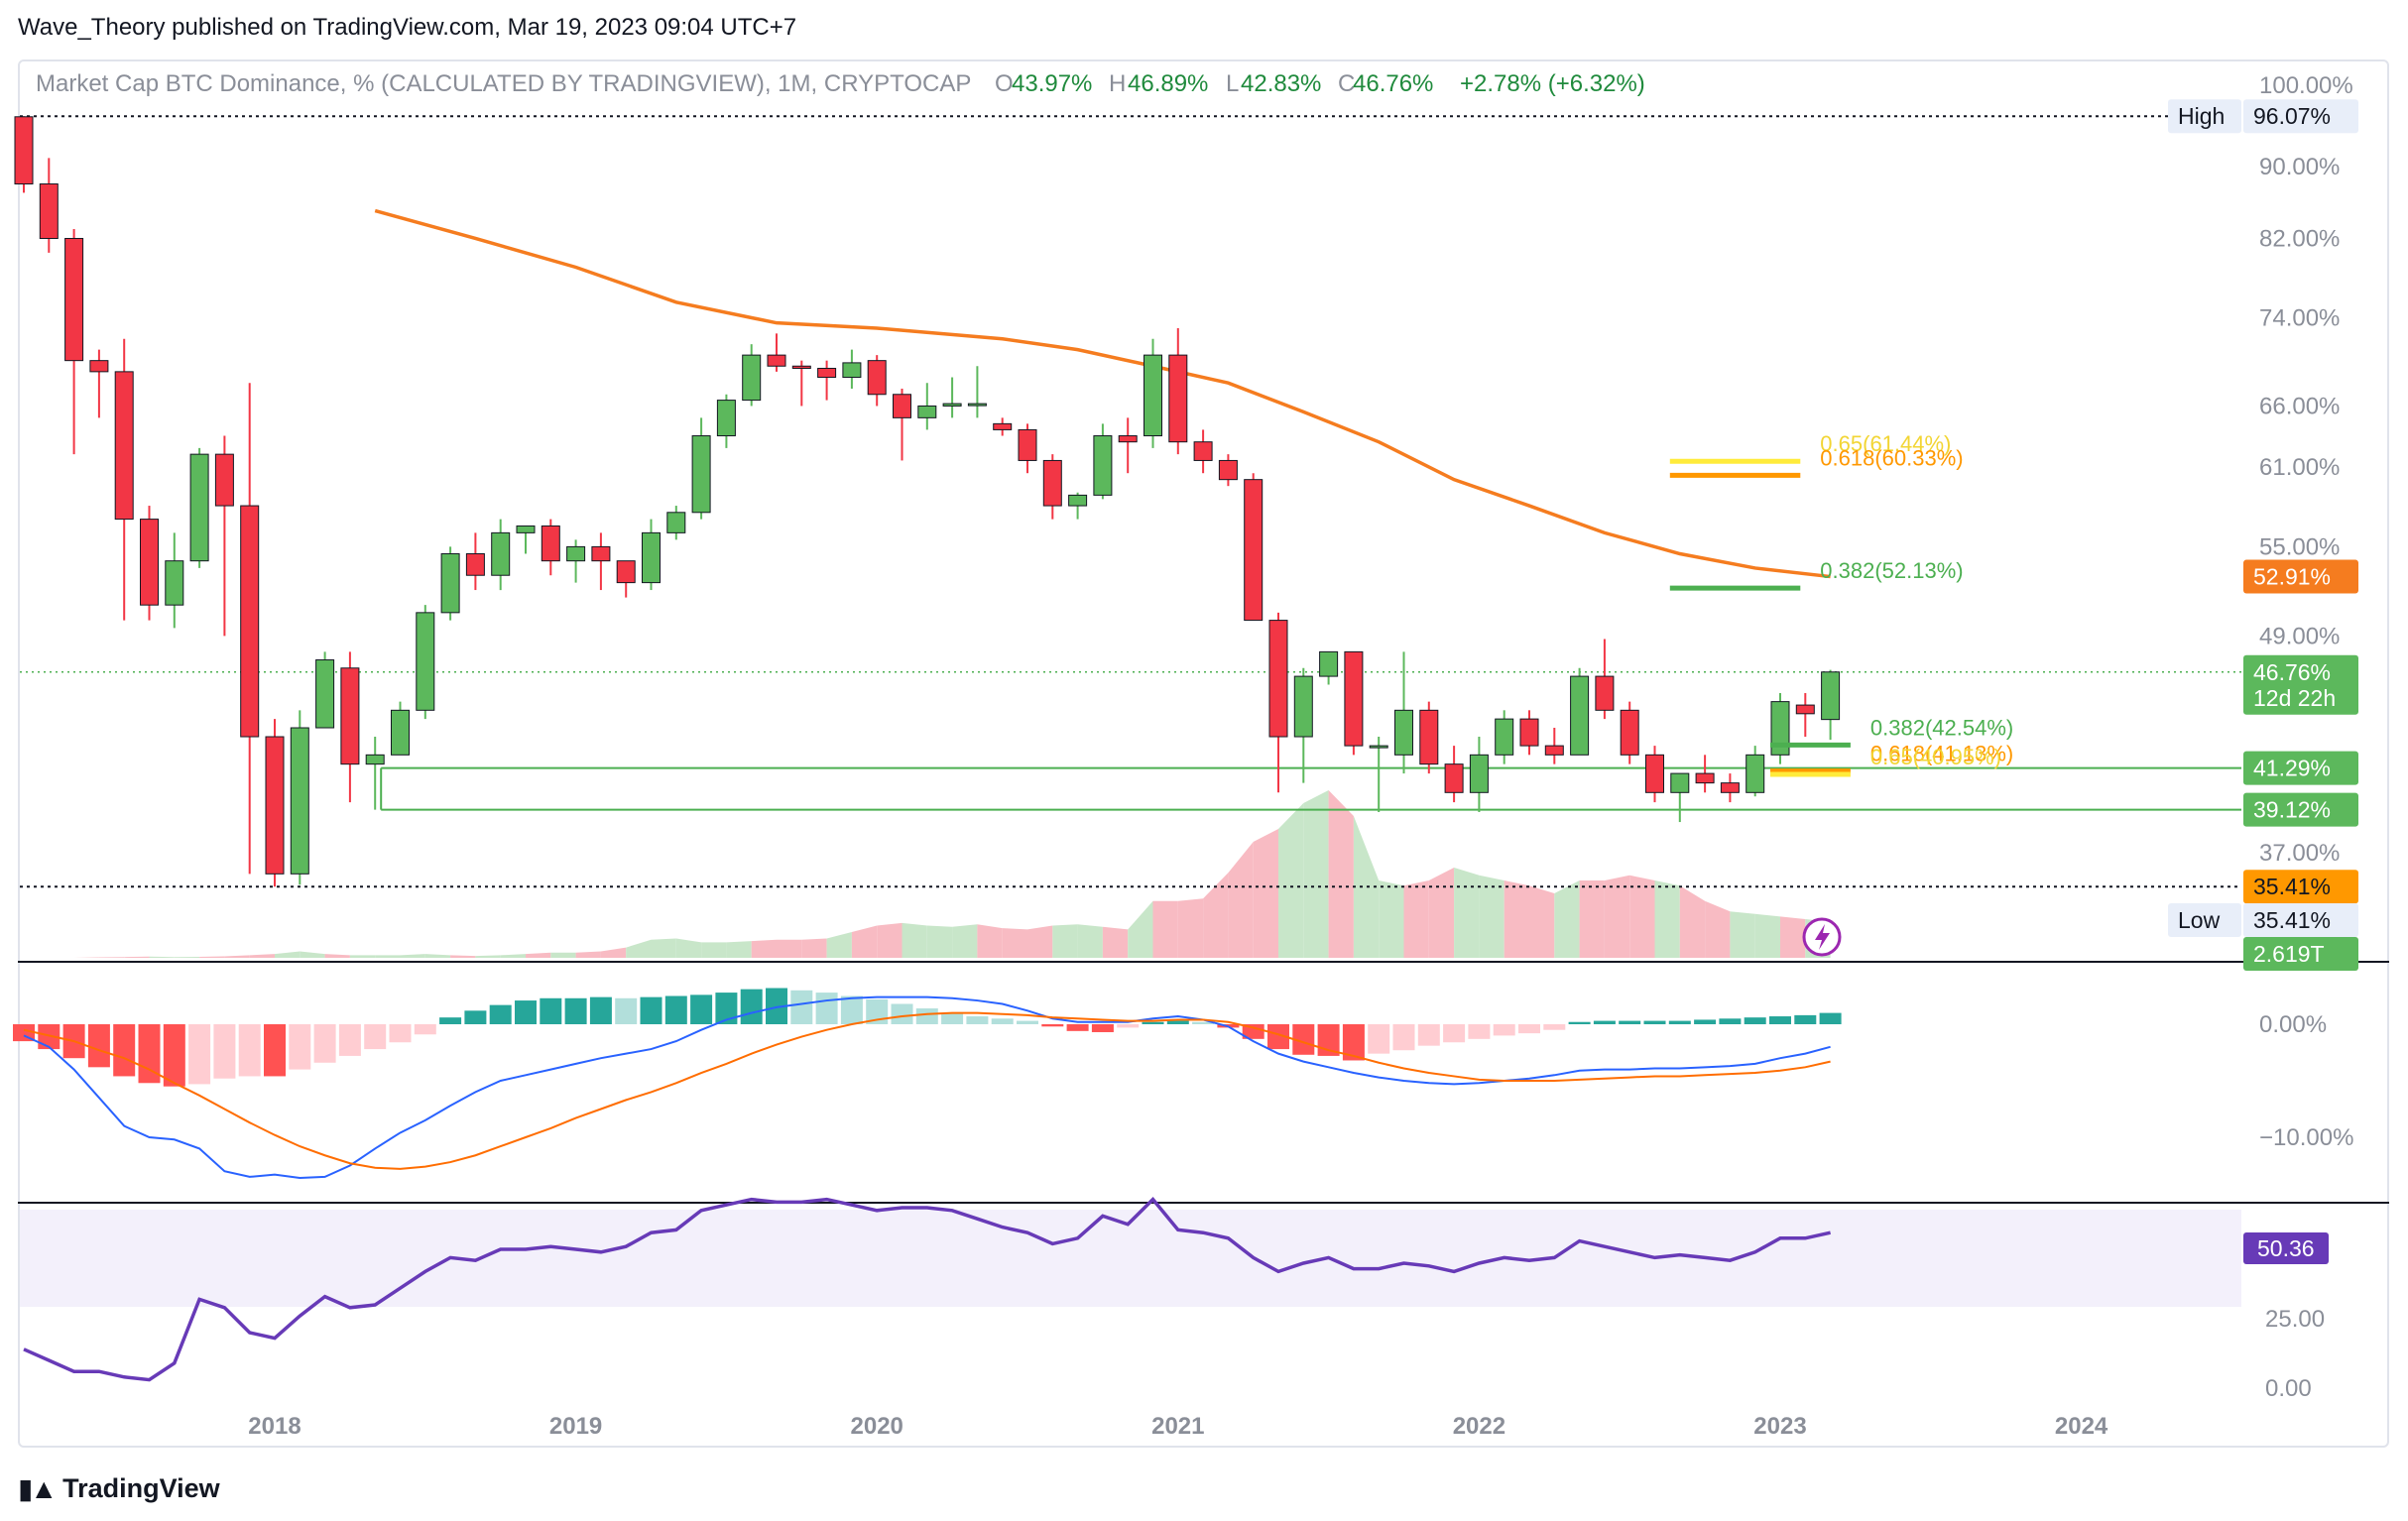 The image size is (2408, 1521). Describe the element at coordinates (1131, 1258) in the screenshot. I see `rsi-band` at that location.